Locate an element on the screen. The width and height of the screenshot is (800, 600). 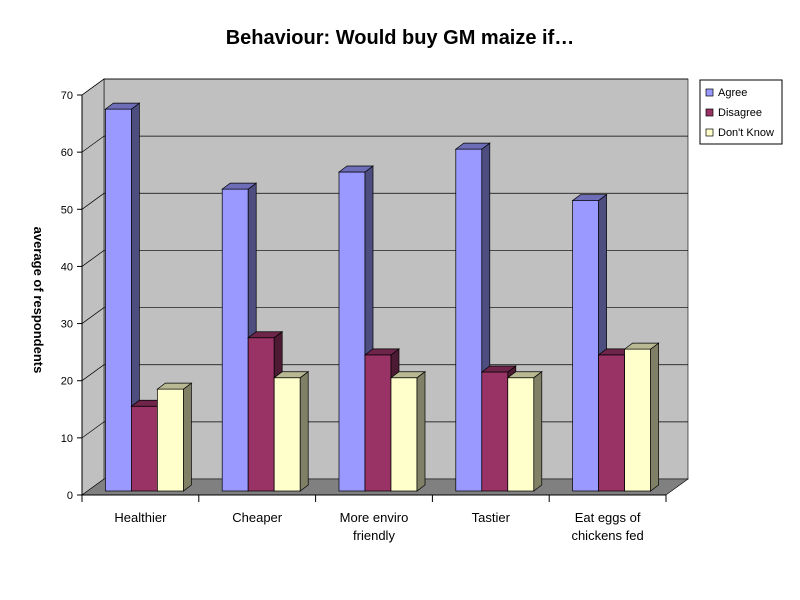
y-axis-label: average of respondents is located at coordinates (38, 300).